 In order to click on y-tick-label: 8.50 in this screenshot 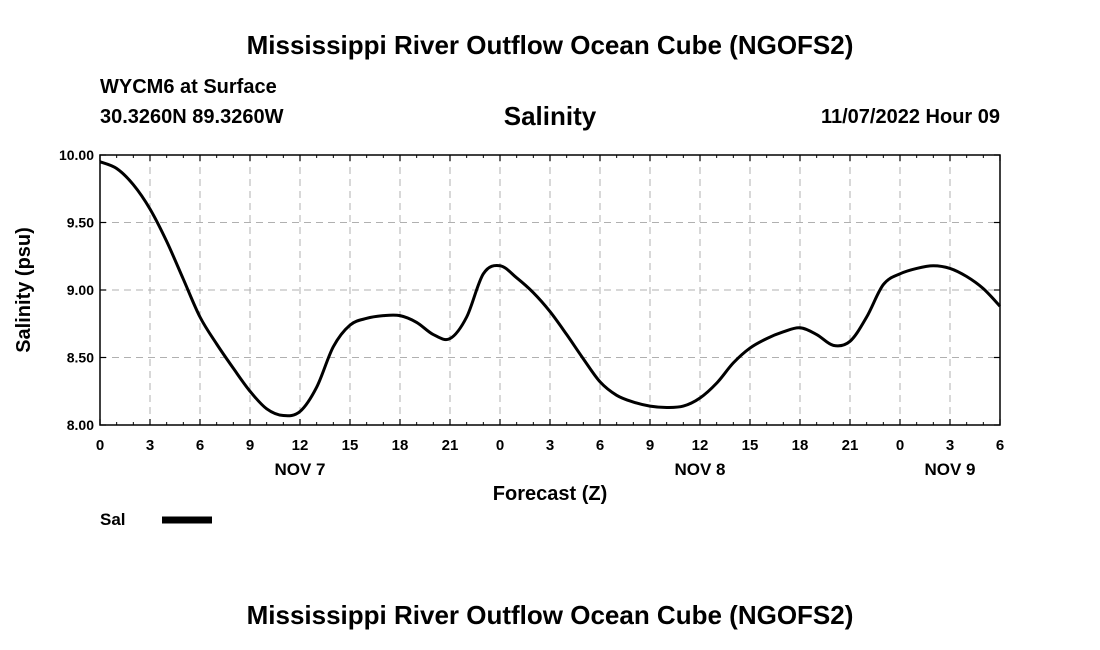, I will do `click(80, 358)`.